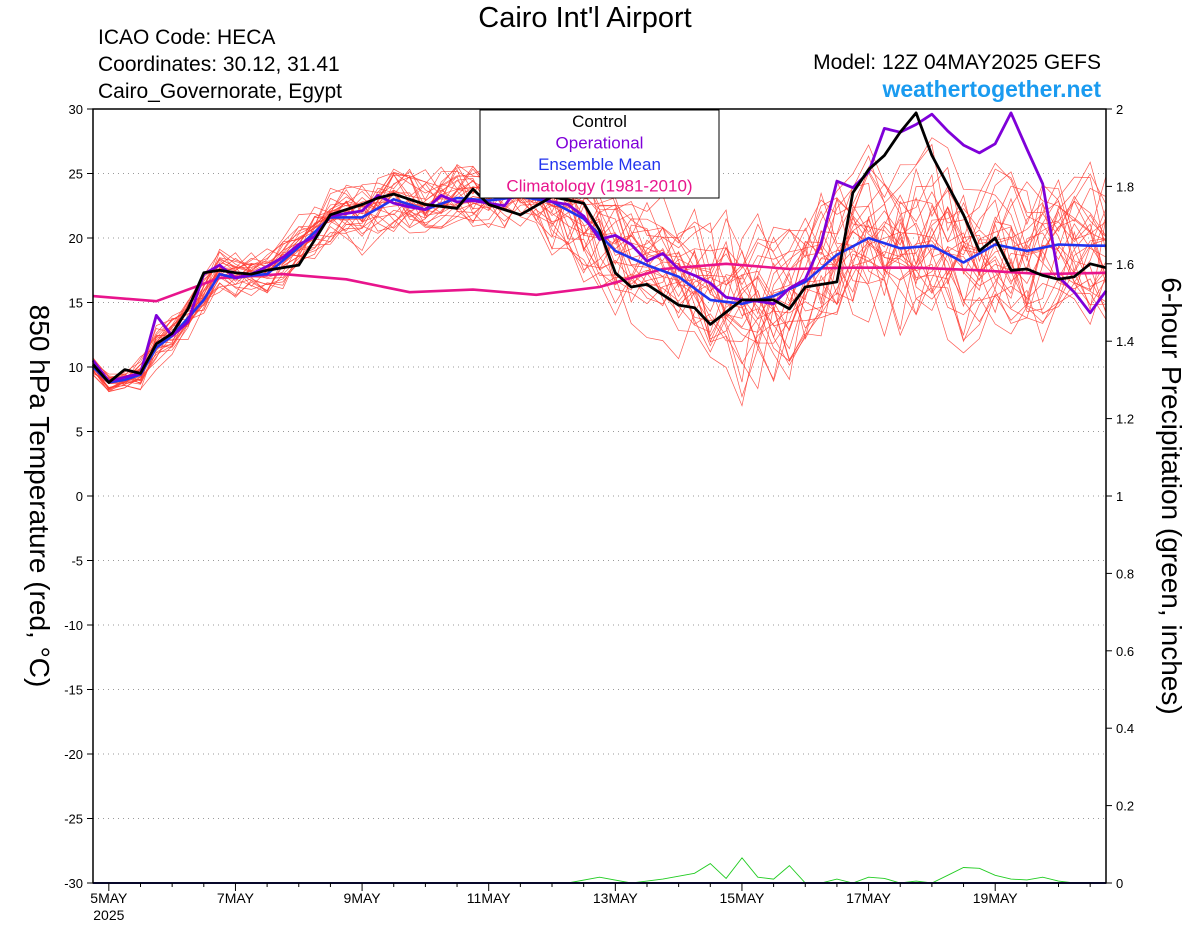  I want to click on site-link: weathertogether.net, so click(991, 89).